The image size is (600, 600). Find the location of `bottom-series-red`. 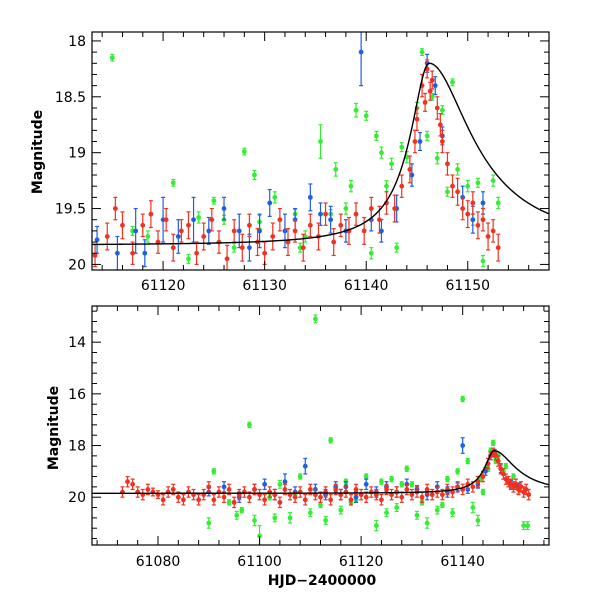

bottom-series-red is located at coordinates (326, 478).